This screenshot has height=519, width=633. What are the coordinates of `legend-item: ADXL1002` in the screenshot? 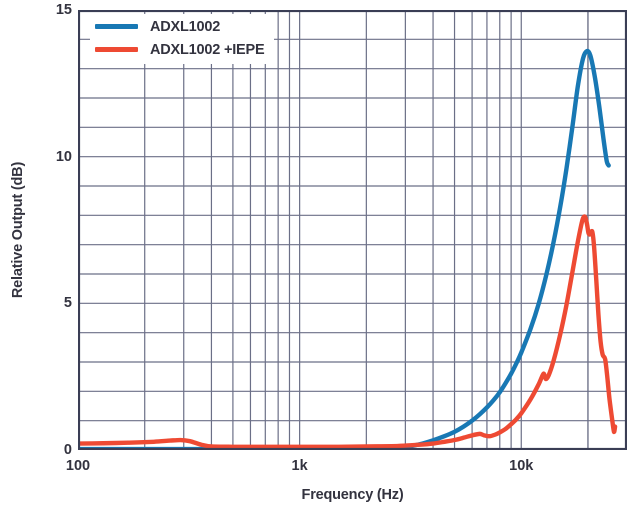 It's located at (179, 26).